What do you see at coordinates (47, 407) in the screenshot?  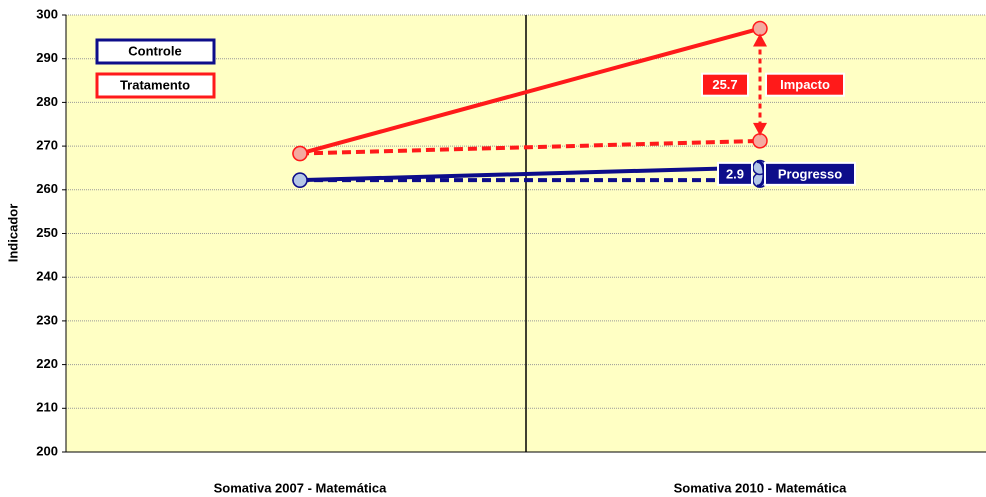 I see `y-tick-label: 210` at bounding box center [47, 407].